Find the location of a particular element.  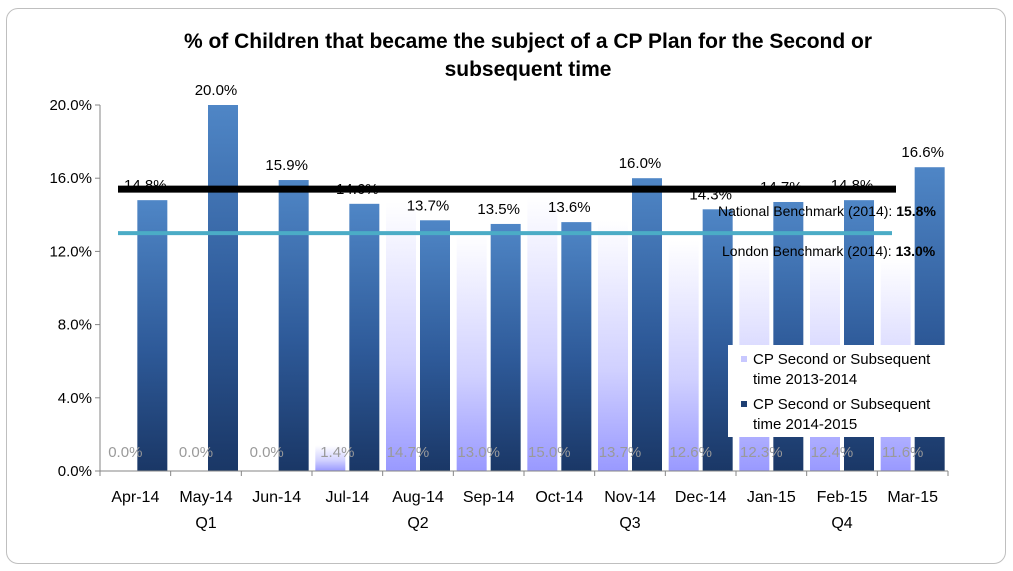

data-label-2013-2014: 11.6% is located at coordinates (902, 452).